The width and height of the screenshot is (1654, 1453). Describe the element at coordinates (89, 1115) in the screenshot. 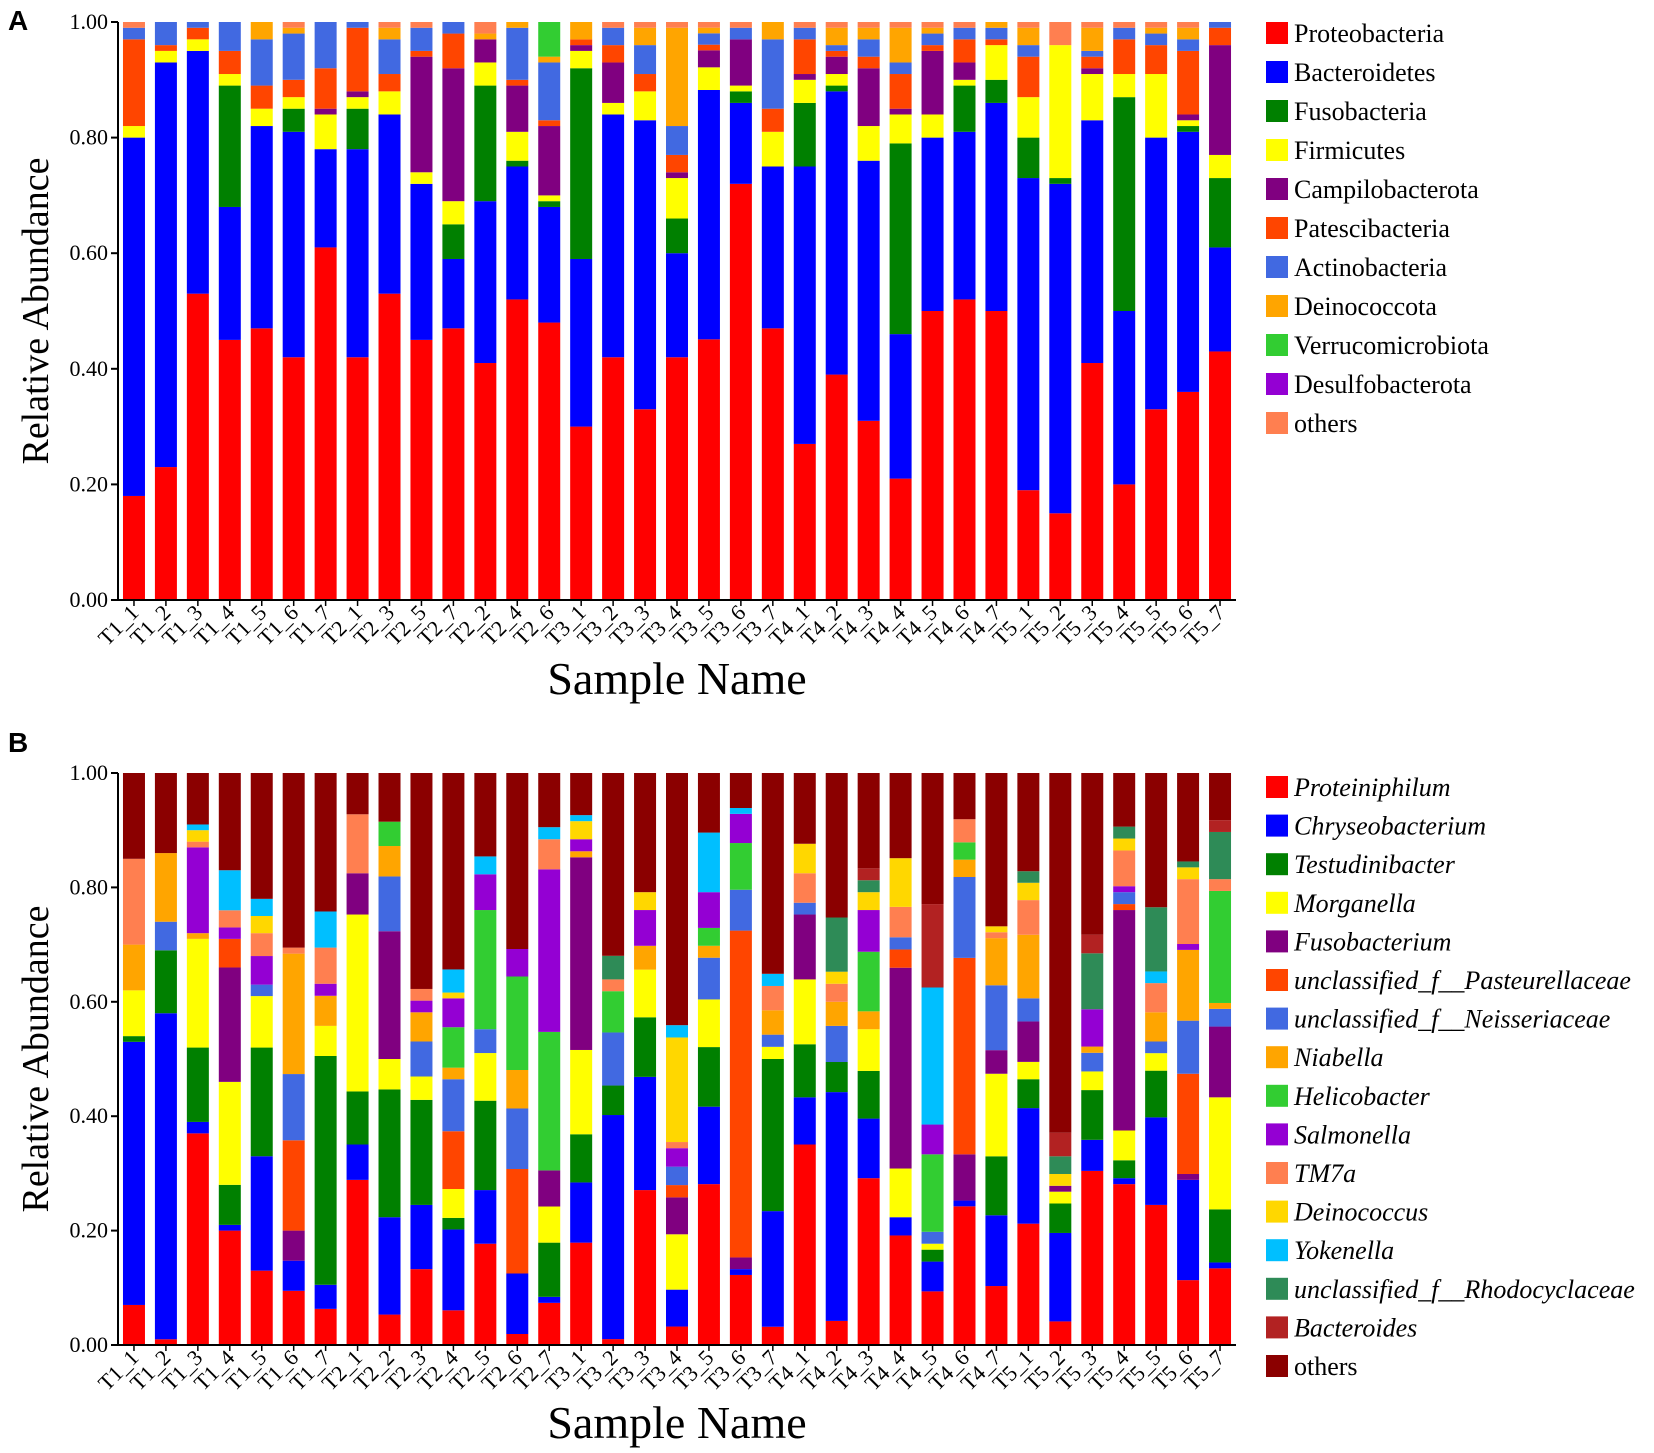

I see `y-tick-label: 0.40` at that location.